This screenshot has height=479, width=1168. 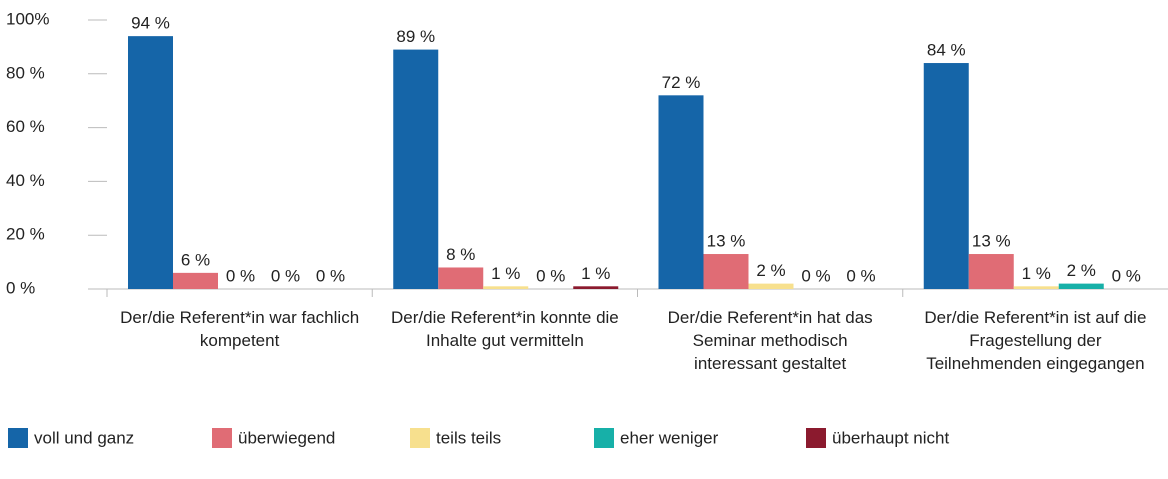 What do you see at coordinates (27, 18) in the screenshot?
I see `y-tick-label: 100%` at bounding box center [27, 18].